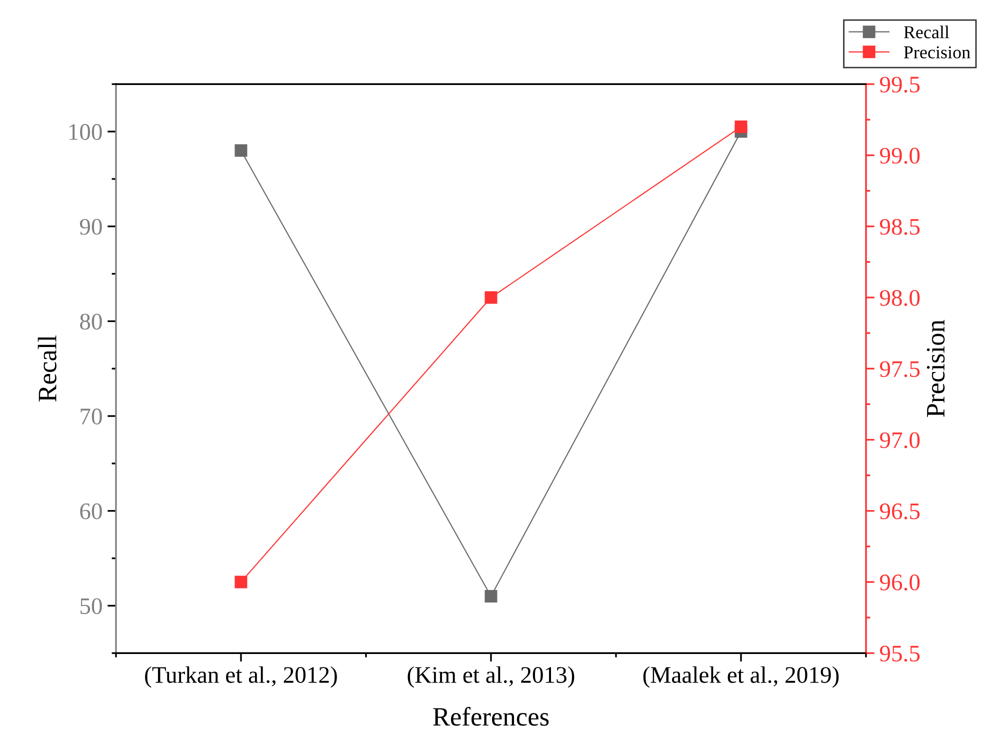  What do you see at coordinates (900, 84) in the screenshot?
I see `y2-tick-label: 99.5` at bounding box center [900, 84].